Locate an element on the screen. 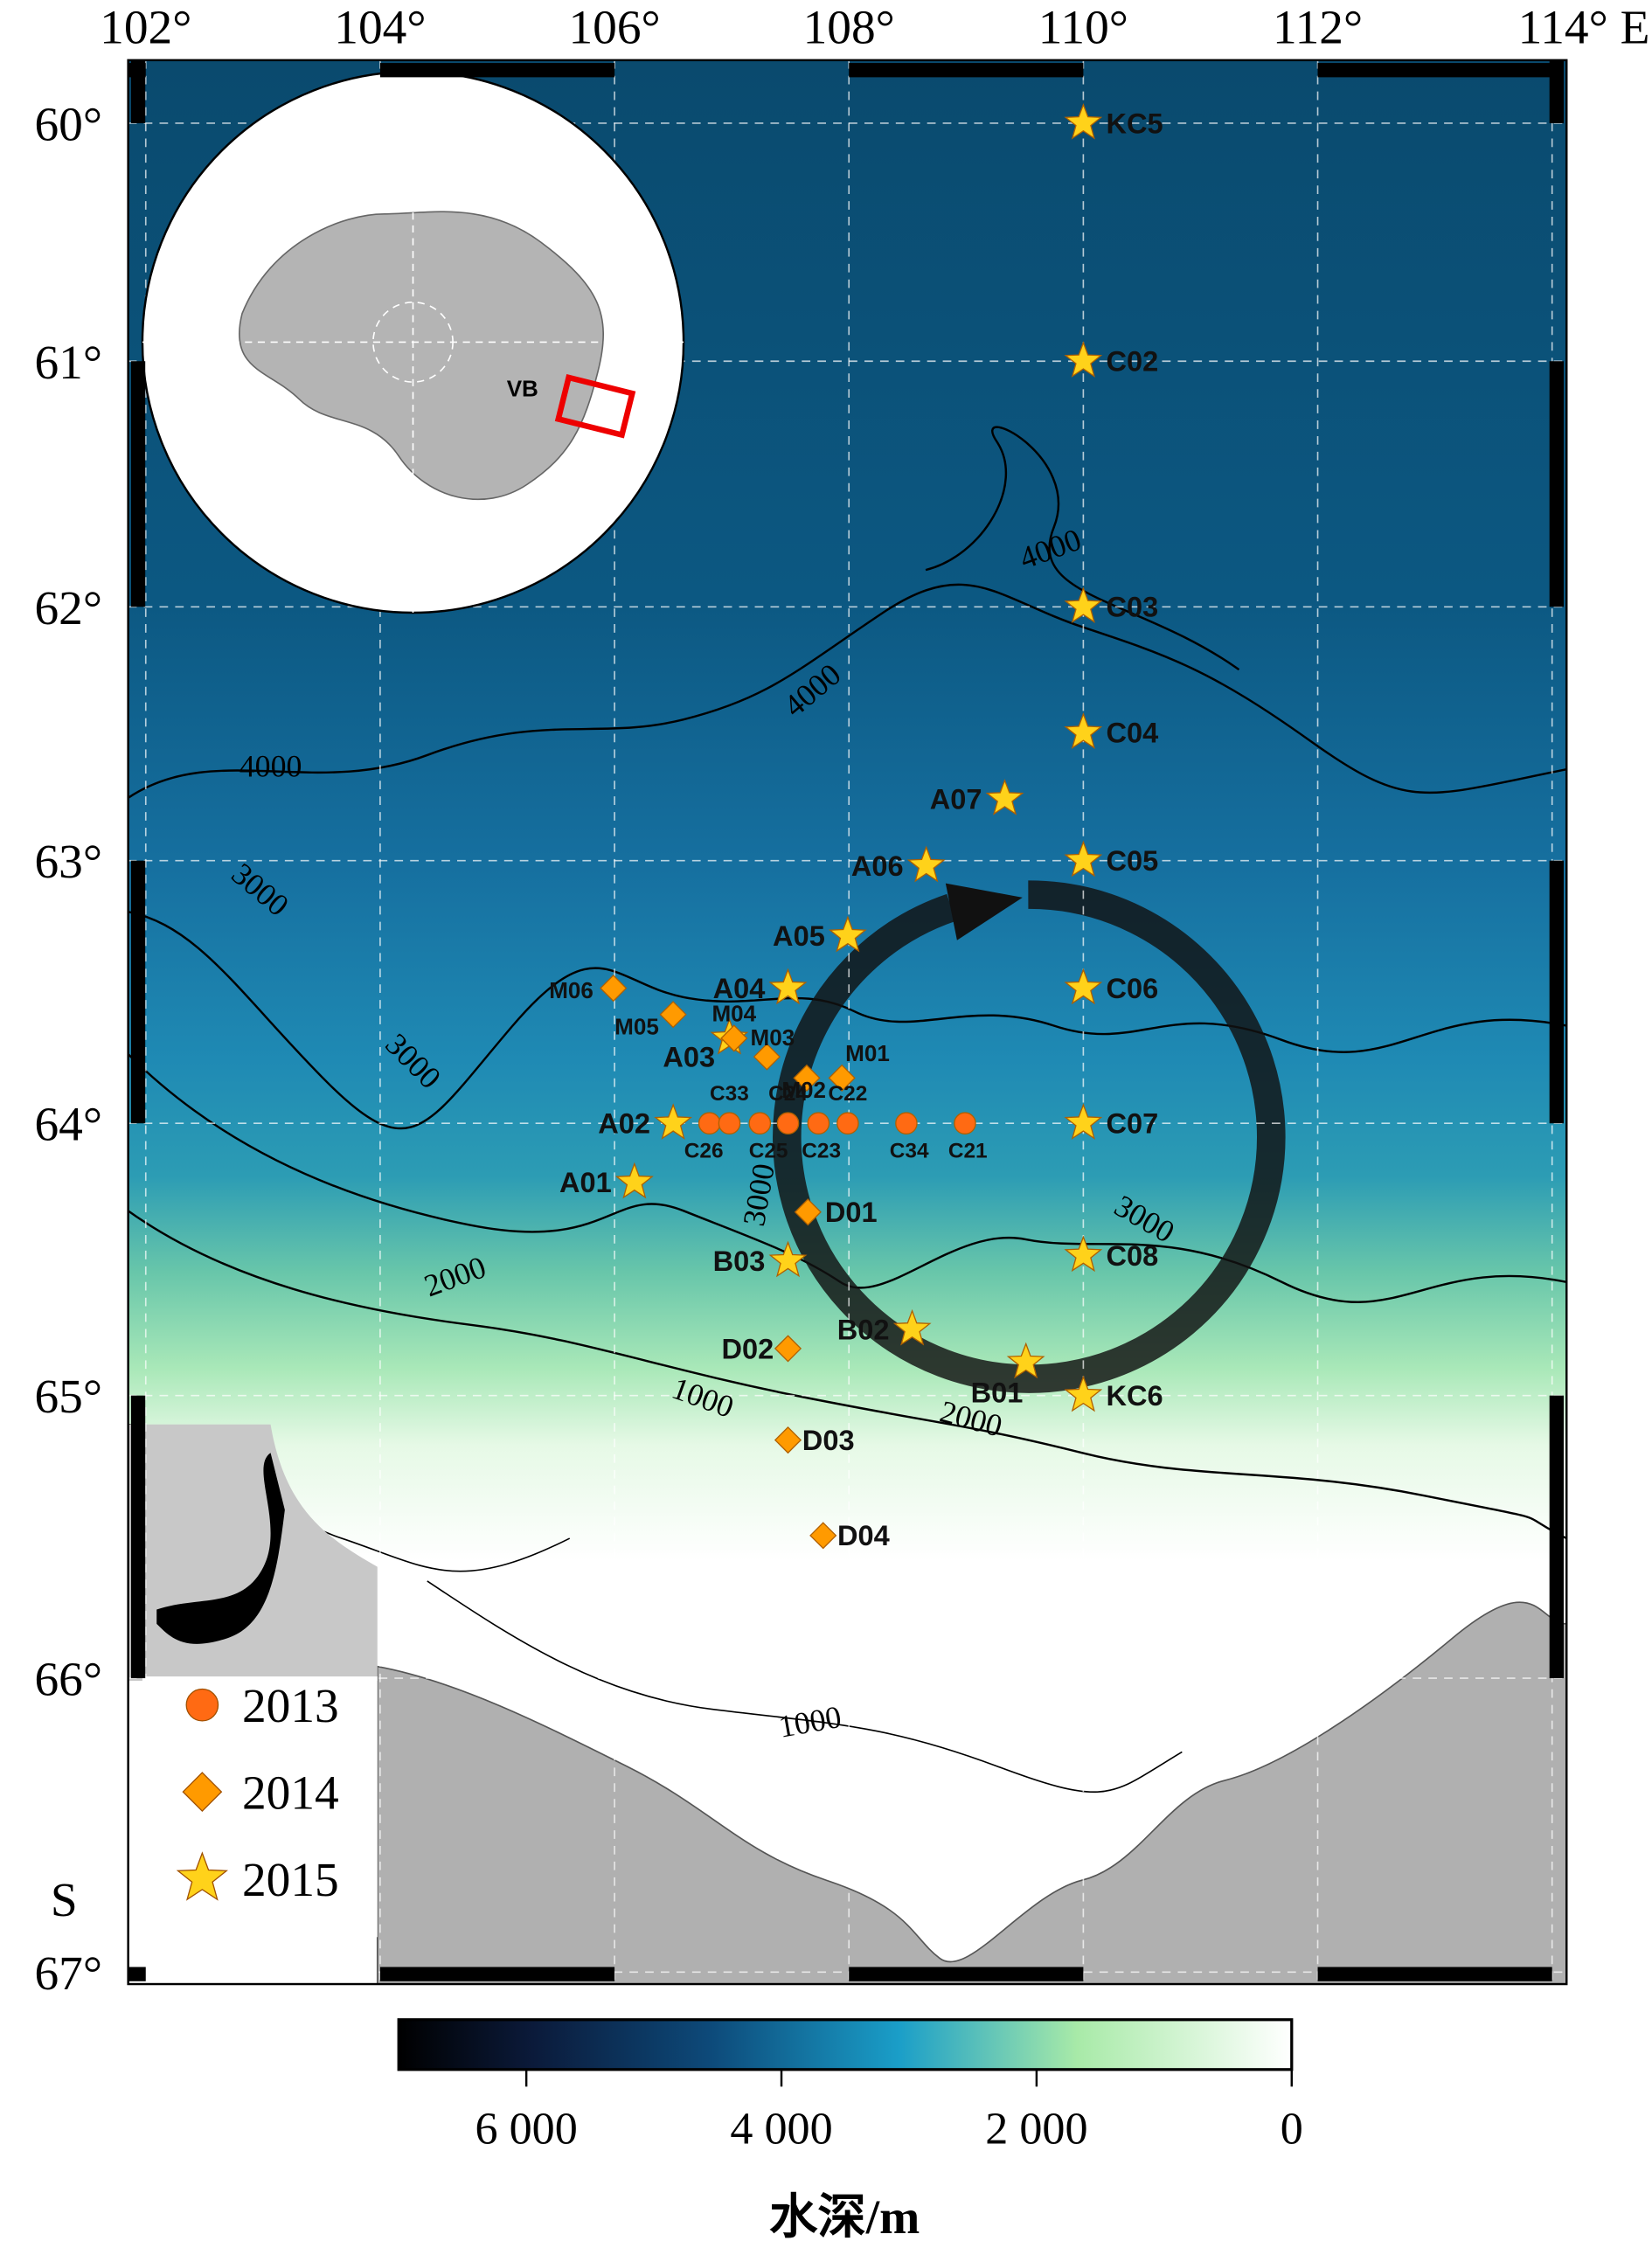  station-label: C22 is located at coordinates (848, 1094).